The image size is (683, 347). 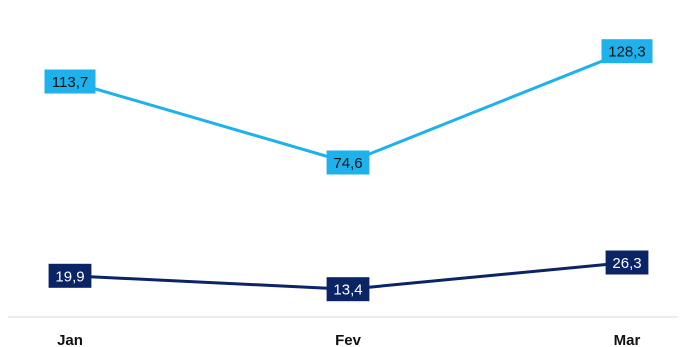 I want to click on data-label-text: 13,4, so click(x=347, y=290).